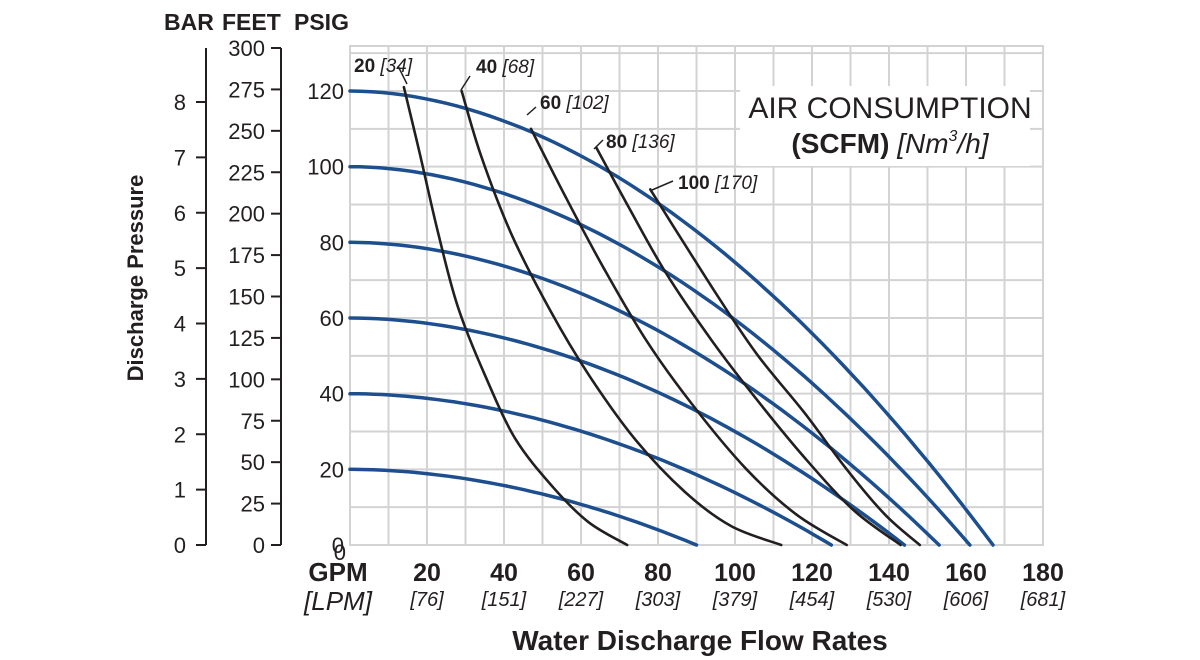  Describe the element at coordinates (180, 434) in the screenshot. I see `bar-tick-label: 2` at that location.